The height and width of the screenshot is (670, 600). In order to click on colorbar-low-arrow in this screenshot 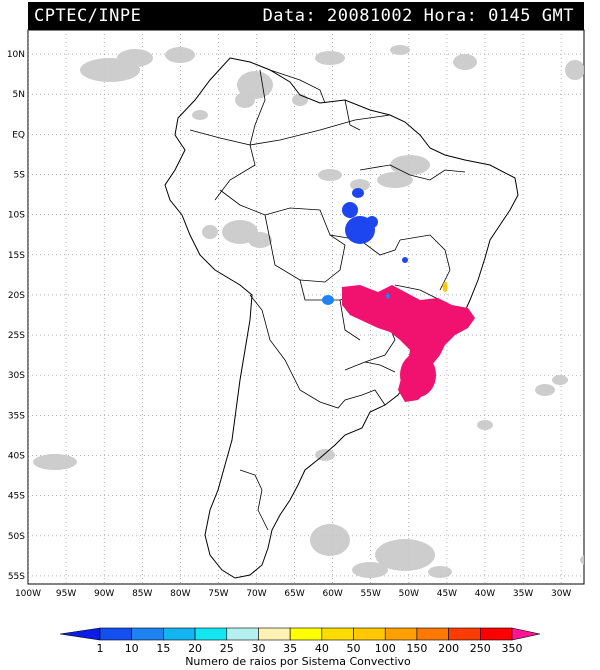, I will do `click(80, 634)`.